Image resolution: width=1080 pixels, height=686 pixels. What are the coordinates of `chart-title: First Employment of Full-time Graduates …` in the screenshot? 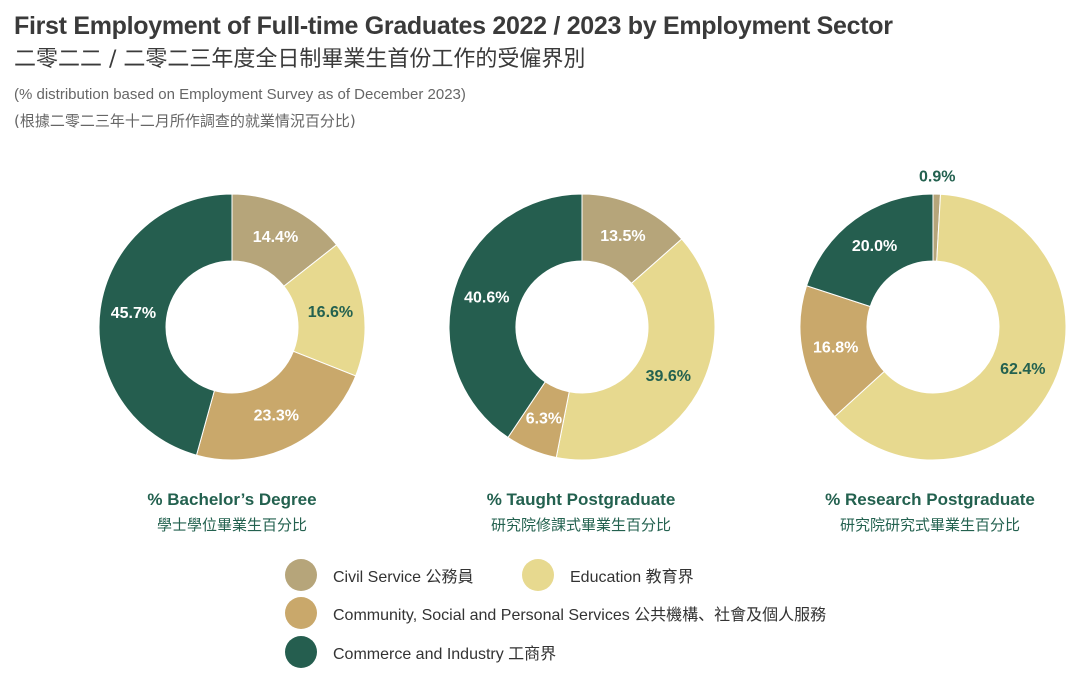 It's located at (453, 26).